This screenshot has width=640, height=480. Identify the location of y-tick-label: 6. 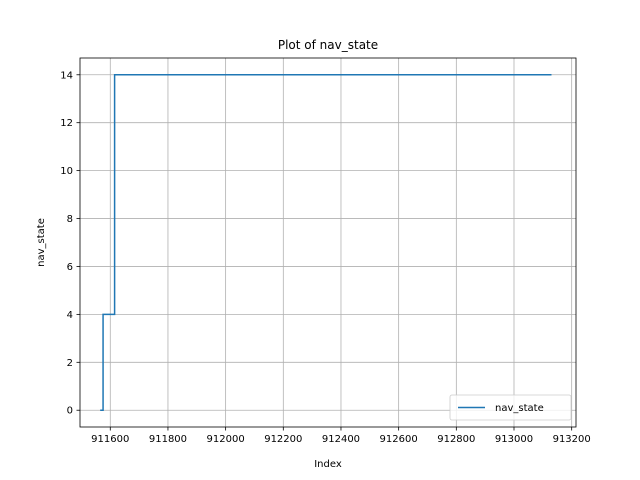
(70, 267).